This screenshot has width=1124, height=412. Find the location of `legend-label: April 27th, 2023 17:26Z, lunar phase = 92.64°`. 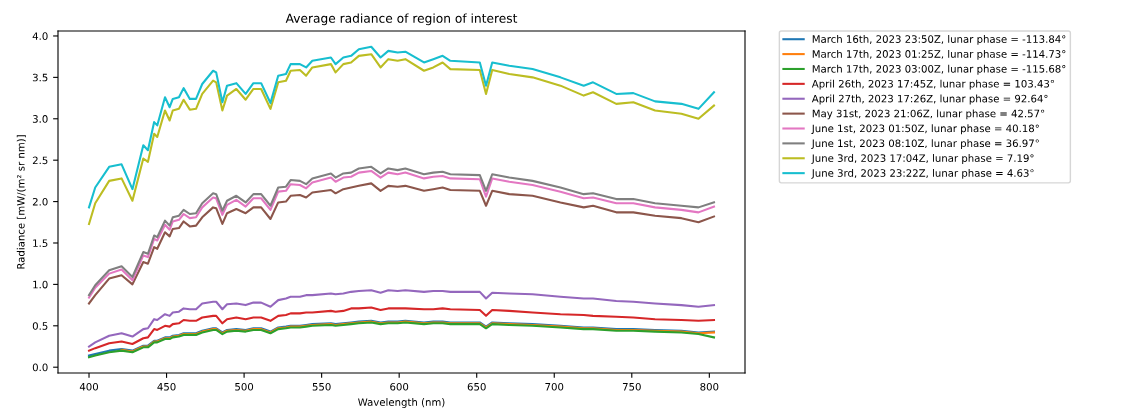

legend-label: April 27th, 2023 17:26Z, lunar phase = 92.64° is located at coordinates (929, 99).